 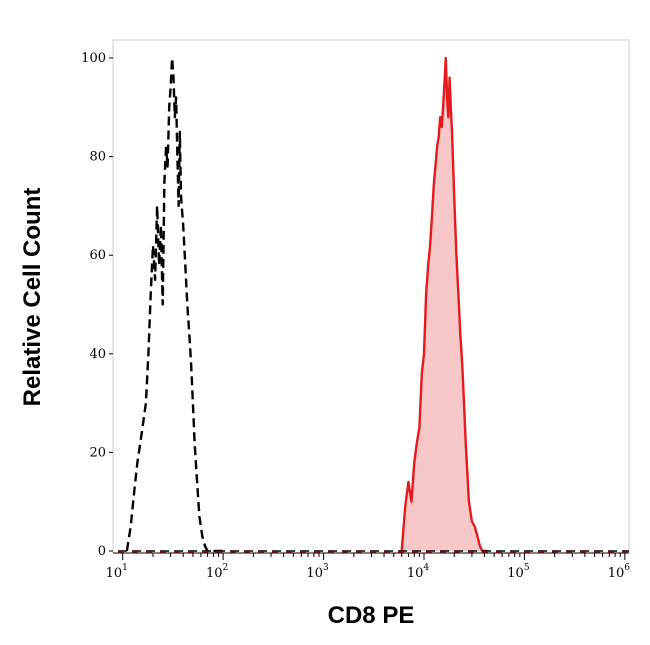 I want to click on x-tick-label: 10², so click(x=217, y=572).